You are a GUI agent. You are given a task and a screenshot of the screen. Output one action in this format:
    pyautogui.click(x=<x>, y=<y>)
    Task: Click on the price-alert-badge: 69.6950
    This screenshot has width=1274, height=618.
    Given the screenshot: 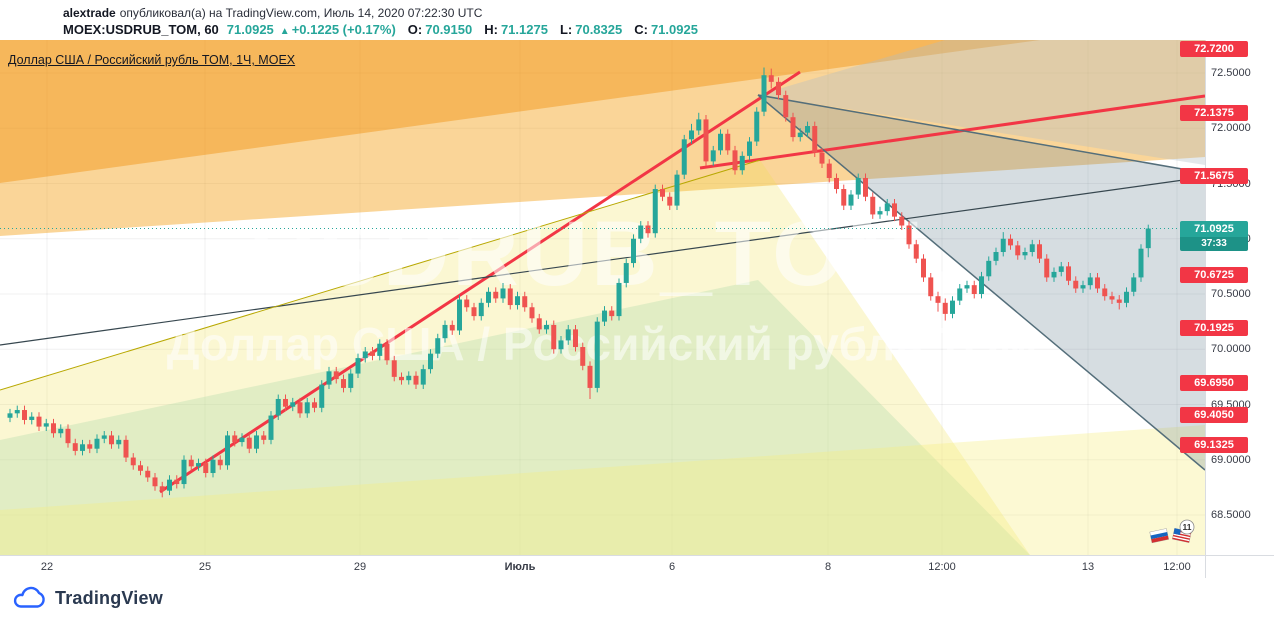 What is the action you would take?
    pyautogui.click(x=1214, y=382)
    